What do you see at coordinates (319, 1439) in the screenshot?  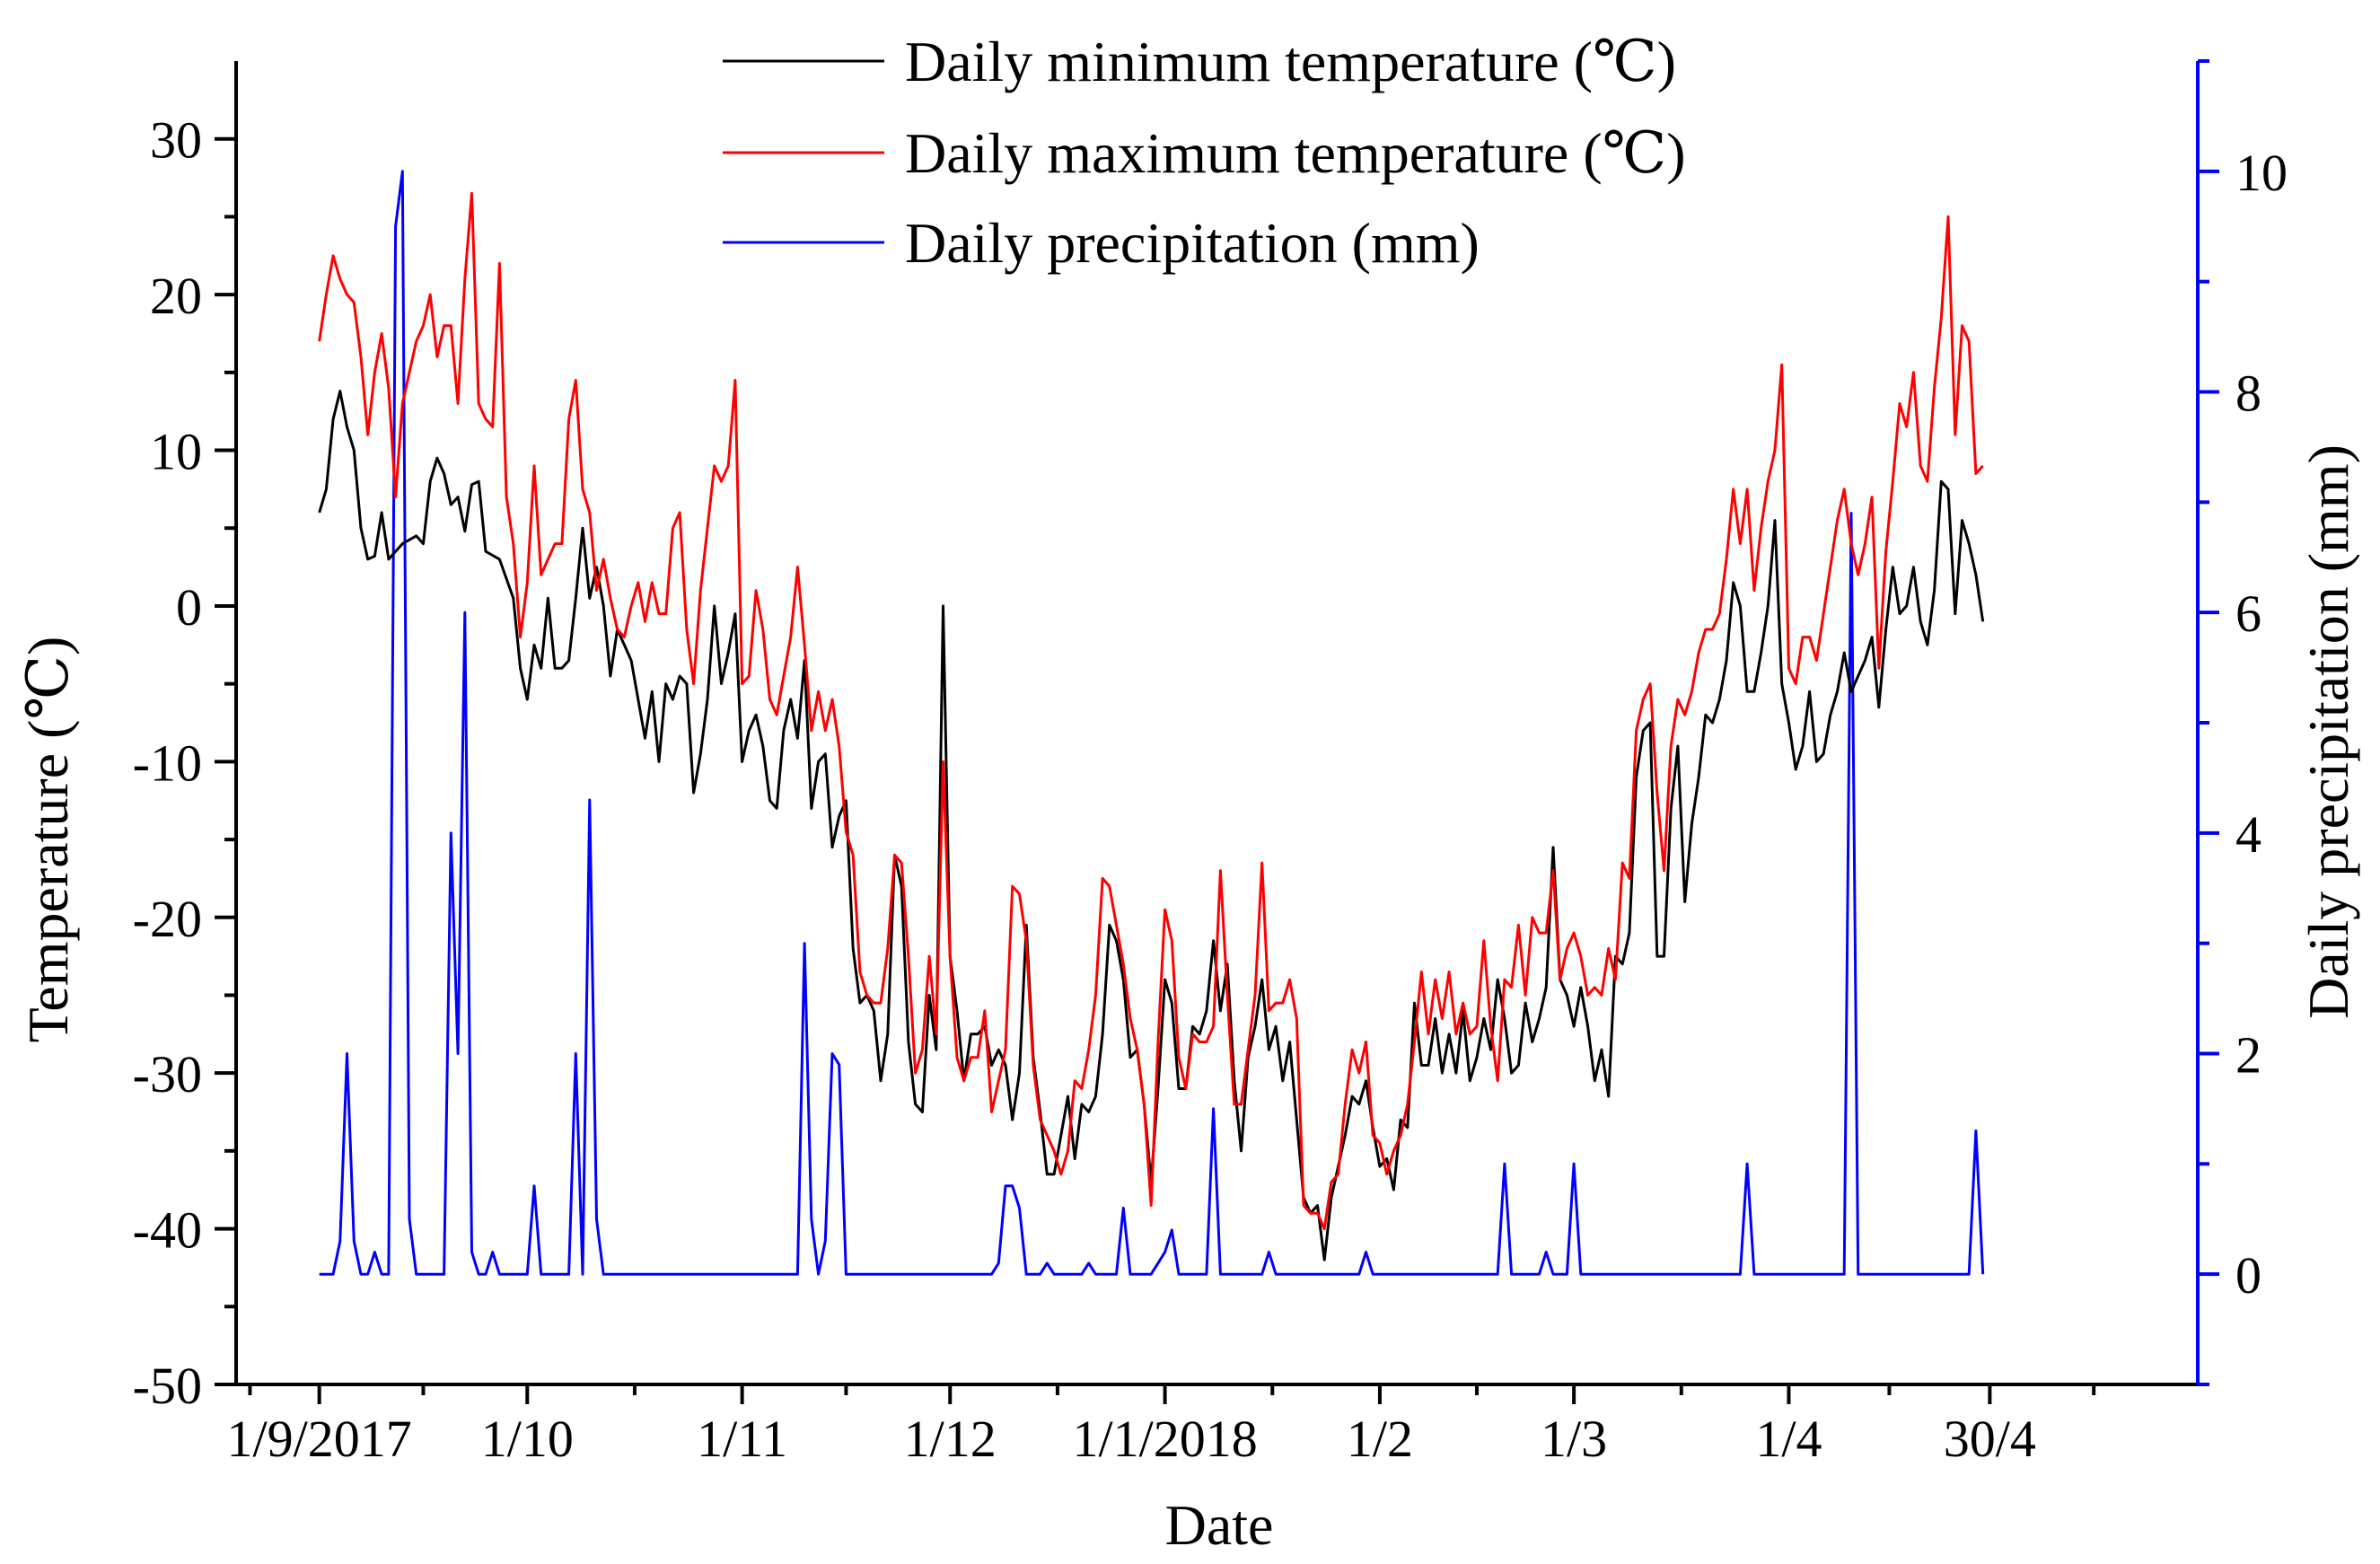 I see `x-tick-label: 1/9/2017` at bounding box center [319, 1439].